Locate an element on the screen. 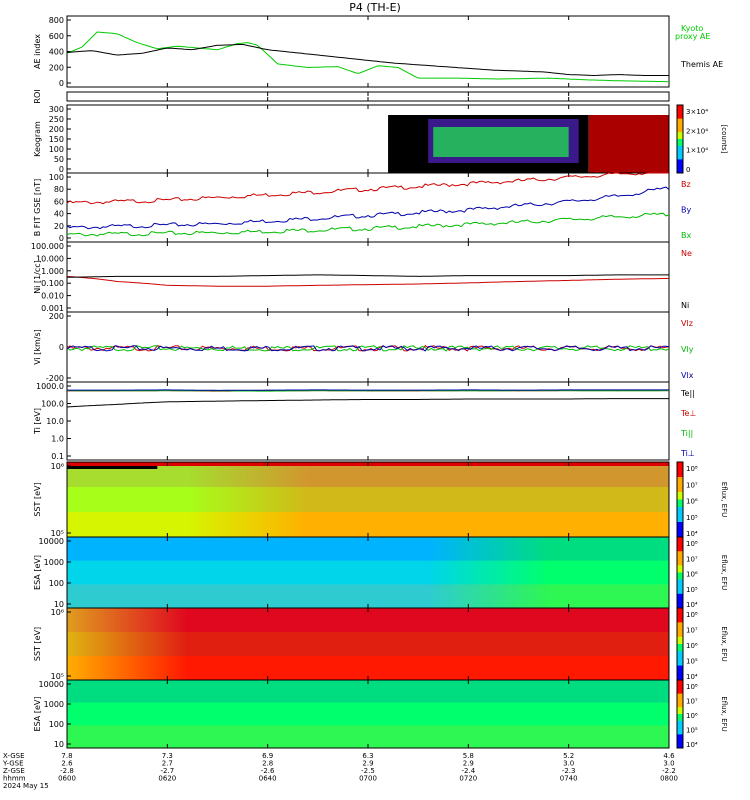 The height and width of the screenshot is (800, 750). colorbar-sst-ion: 10⁸ 10⁷ 10⁶ 10⁵ 10⁴ Eflux, EFU is located at coordinates (702, 499).